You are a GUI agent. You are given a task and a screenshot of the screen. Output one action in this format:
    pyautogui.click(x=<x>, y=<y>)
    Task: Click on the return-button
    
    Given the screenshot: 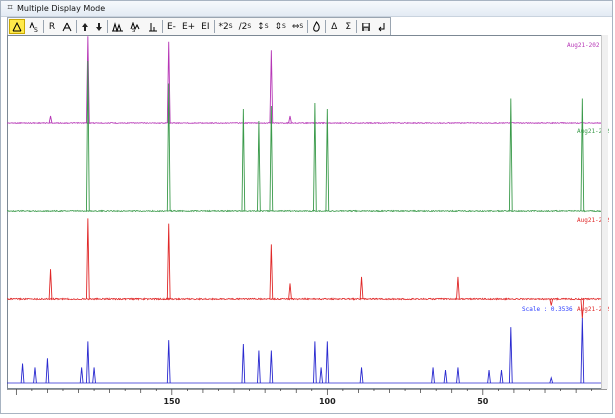 What is the action you would take?
    pyautogui.click(x=382, y=26)
    